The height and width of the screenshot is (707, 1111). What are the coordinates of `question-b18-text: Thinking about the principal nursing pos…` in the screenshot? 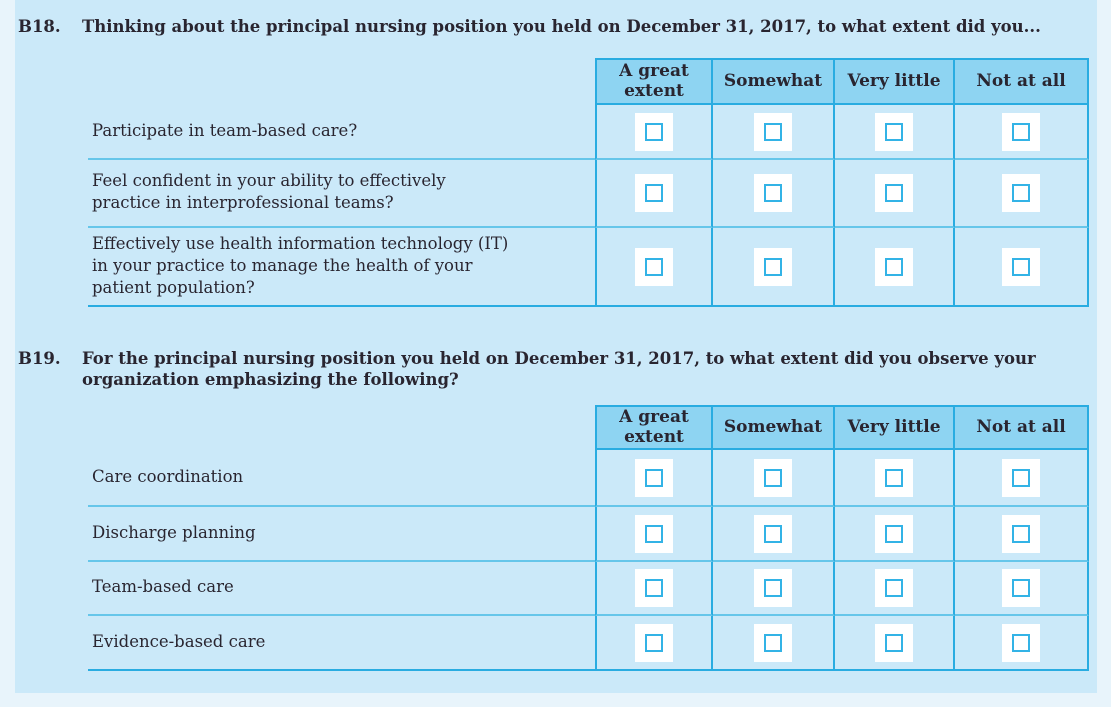 It's located at (561, 26).